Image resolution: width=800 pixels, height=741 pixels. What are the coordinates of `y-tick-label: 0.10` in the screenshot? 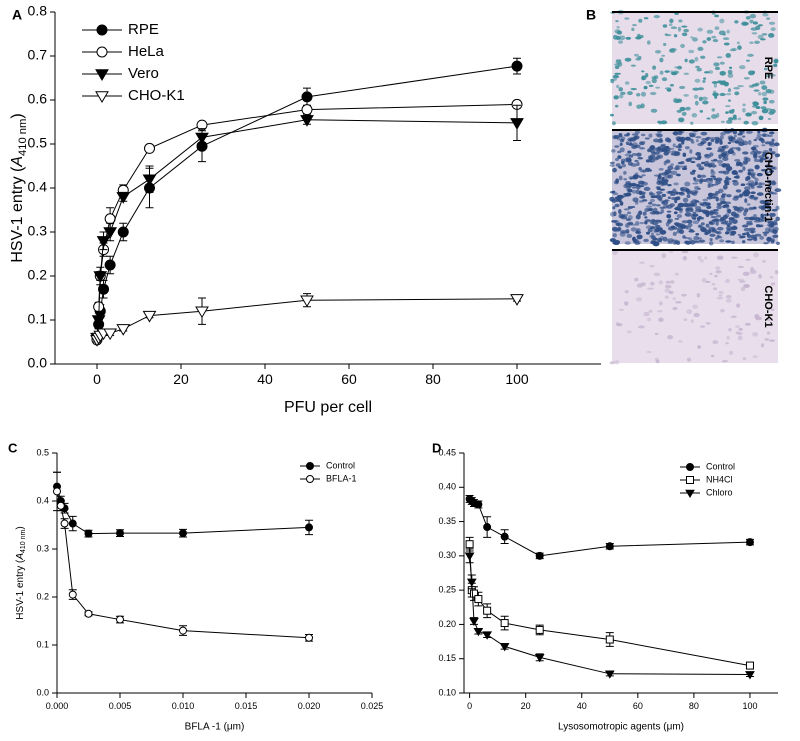 It's located at (447, 692).